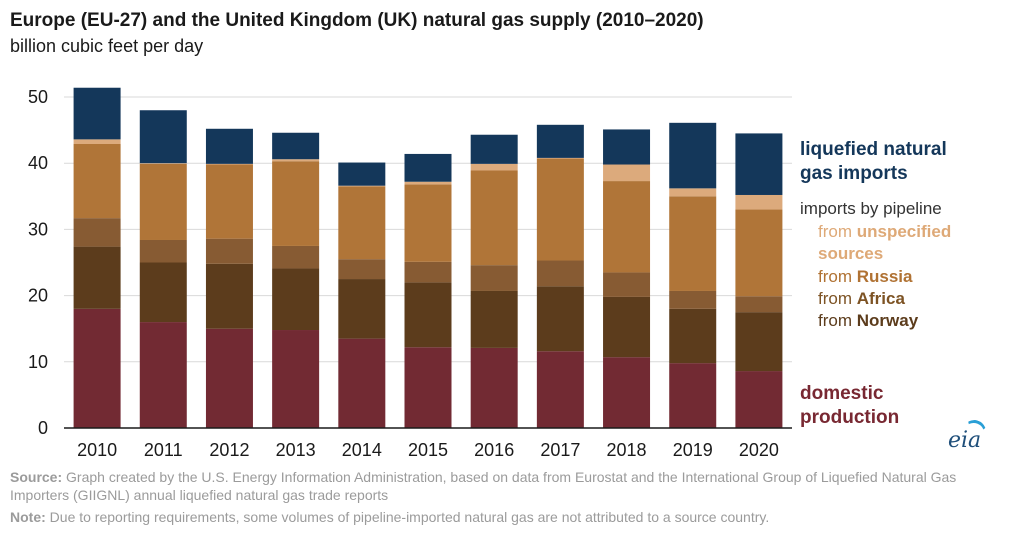 This screenshot has height=539, width=1024. Describe the element at coordinates (759, 450) in the screenshot. I see `x-tick-label: 2020` at that location.